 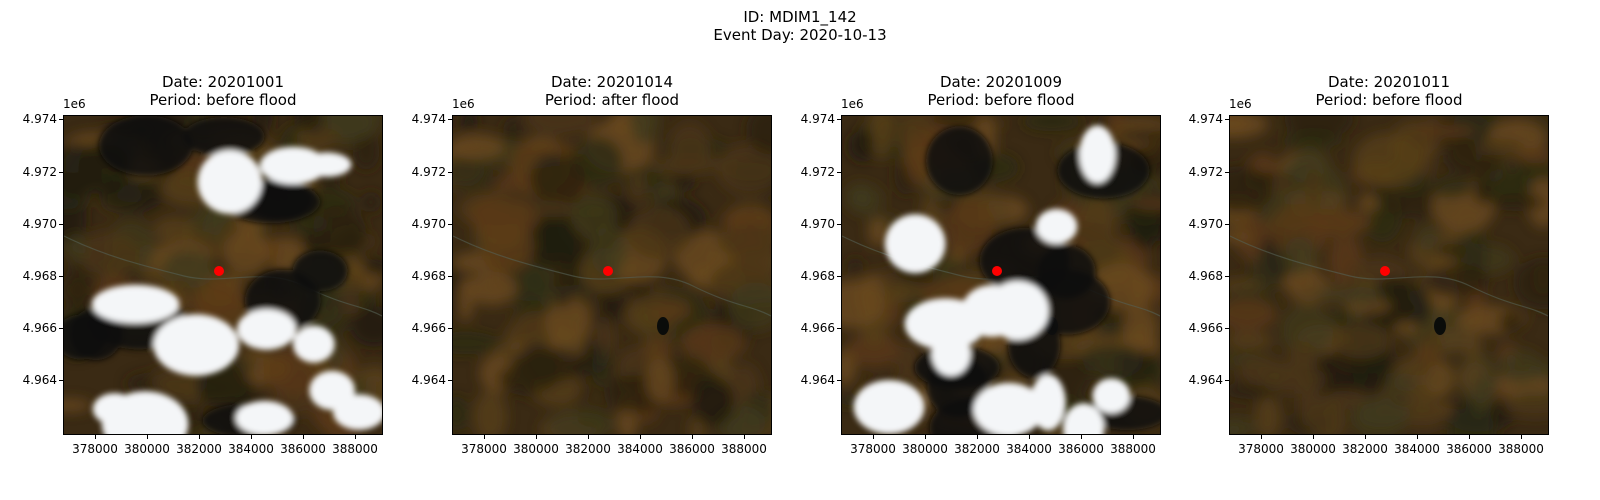 What do you see at coordinates (612, 100) in the screenshot?
I see `panel-period: Period: after flood` at bounding box center [612, 100].